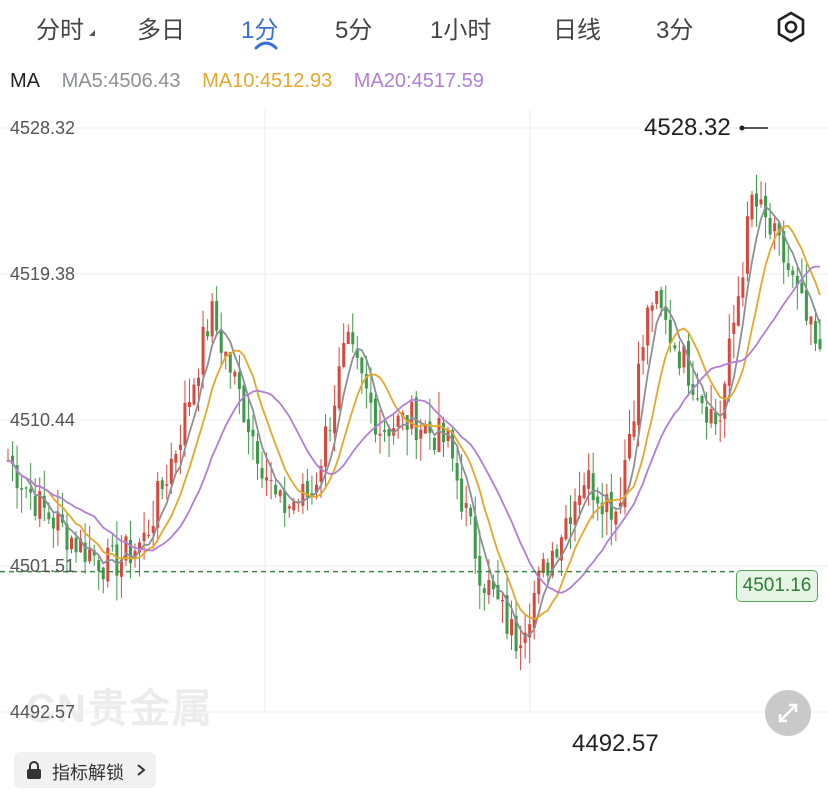 This screenshot has height=790, width=828. What do you see at coordinates (161, 30) in the screenshot?
I see `tab-multi-day: 多日` at bounding box center [161, 30].